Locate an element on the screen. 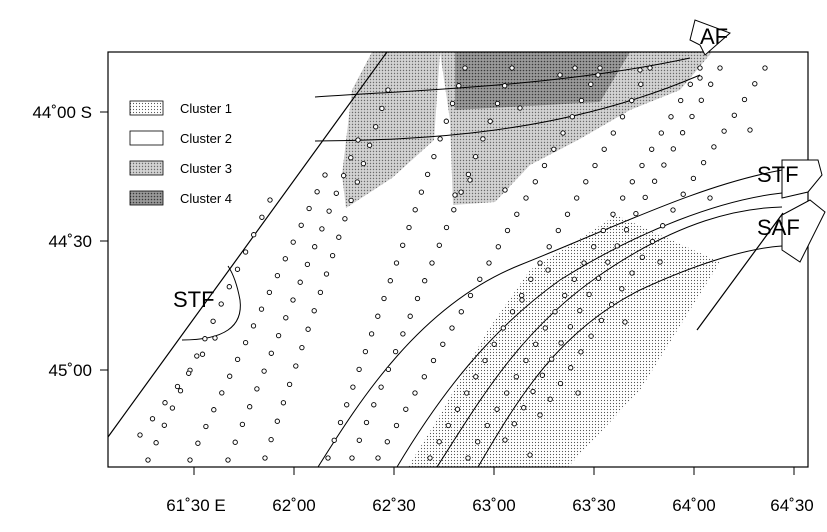  x-tick-label-64-00: 64˚00 is located at coordinates (693, 505).